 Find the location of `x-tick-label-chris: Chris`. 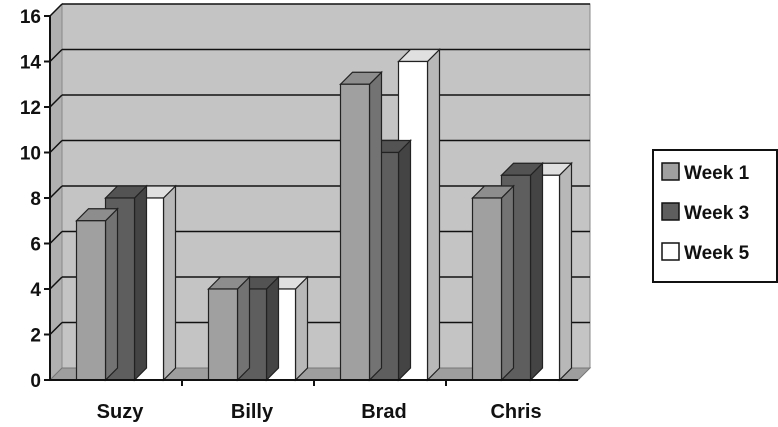

x-tick-label-chris: Chris is located at coordinates (515, 412).